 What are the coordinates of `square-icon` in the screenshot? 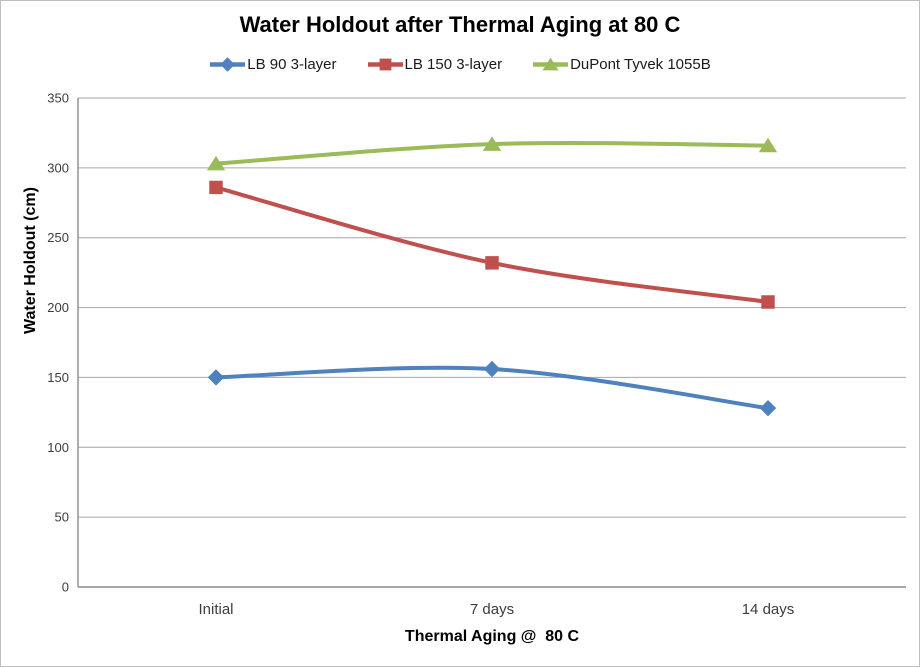 It's located at (385, 64).